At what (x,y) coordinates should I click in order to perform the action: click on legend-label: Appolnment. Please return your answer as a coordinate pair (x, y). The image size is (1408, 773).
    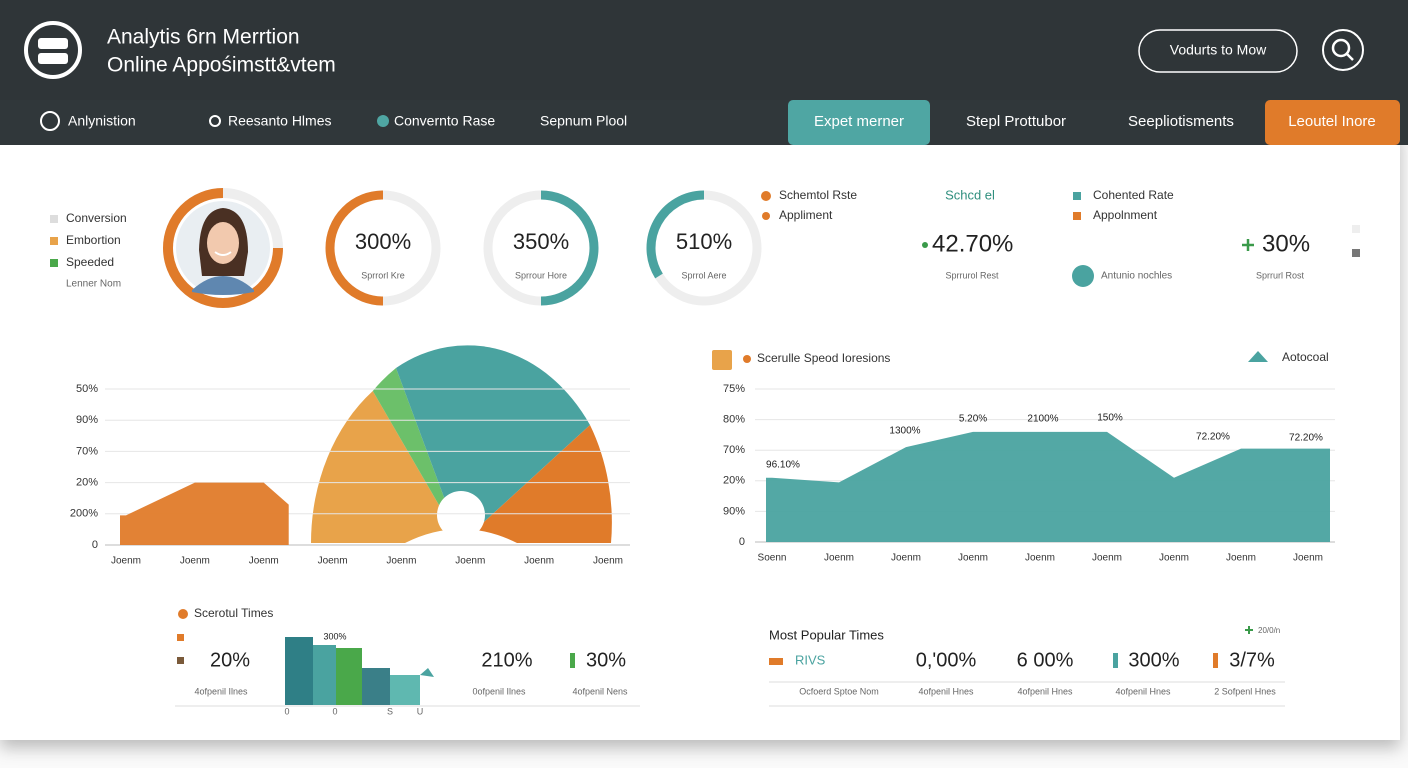
    Looking at the image, I should click on (1125, 215).